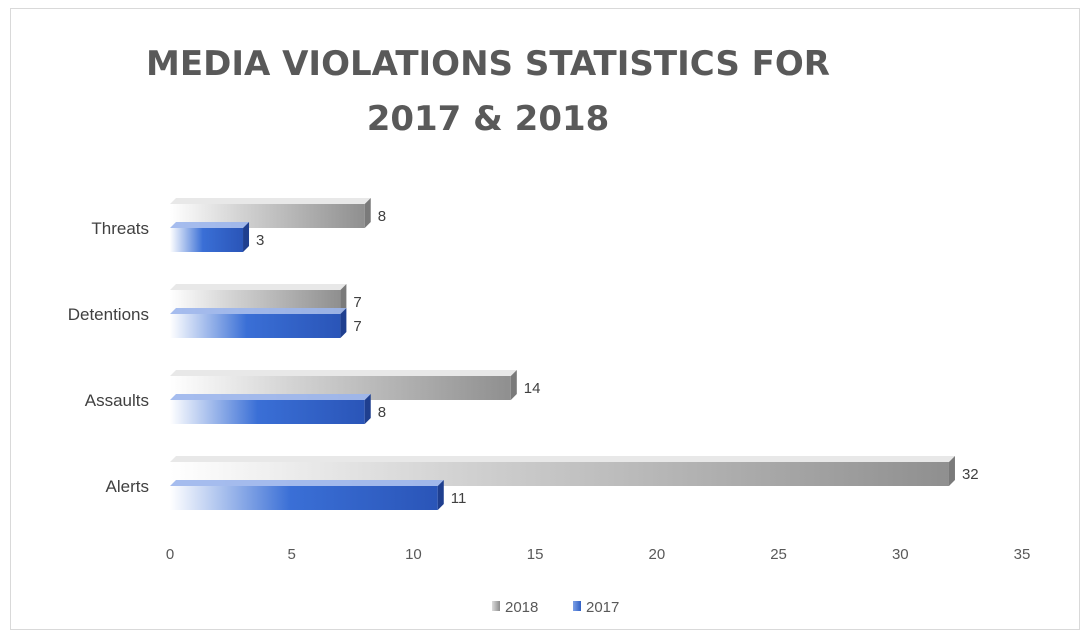  Describe the element at coordinates (367, 213) in the screenshot. I see `bar-side-threats-2018` at that location.